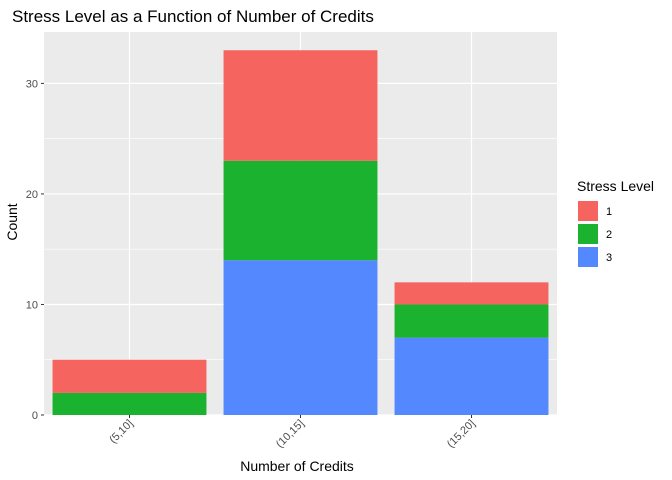 The image size is (672, 480). I want to click on y-axis-ticks: 0 10 20 30, so click(35, 250).